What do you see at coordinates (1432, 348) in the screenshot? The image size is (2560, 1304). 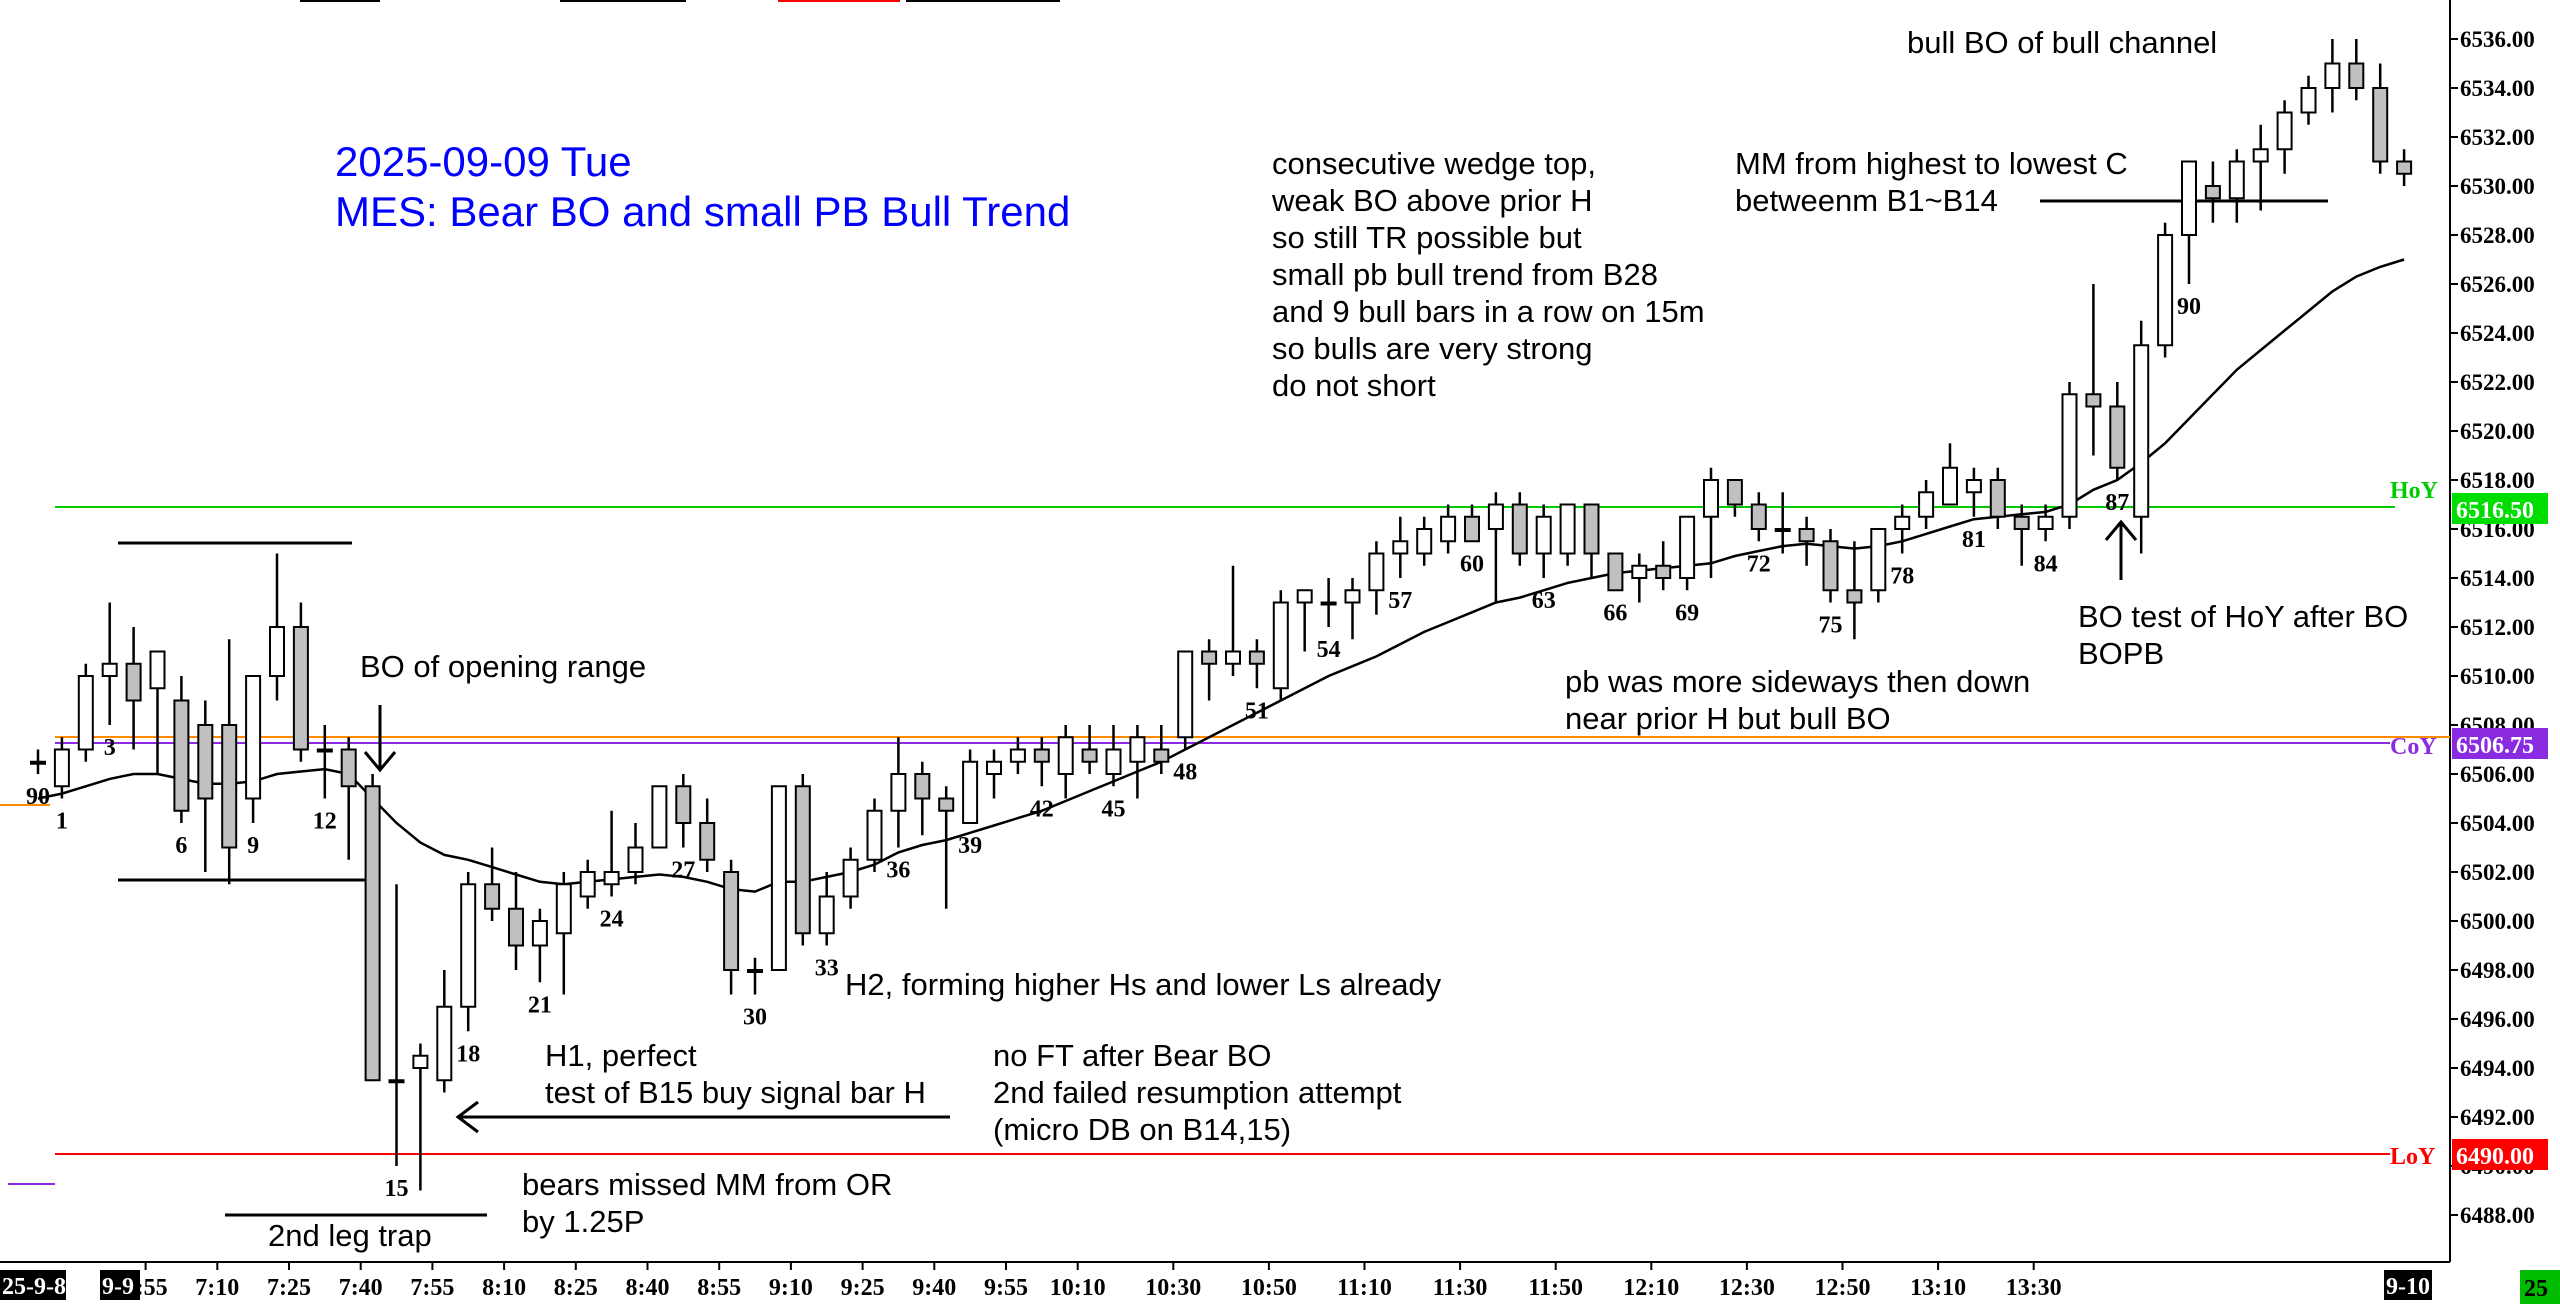 I see `annotation-wedge-6: so bulls are very strong` at bounding box center [1432, 348].